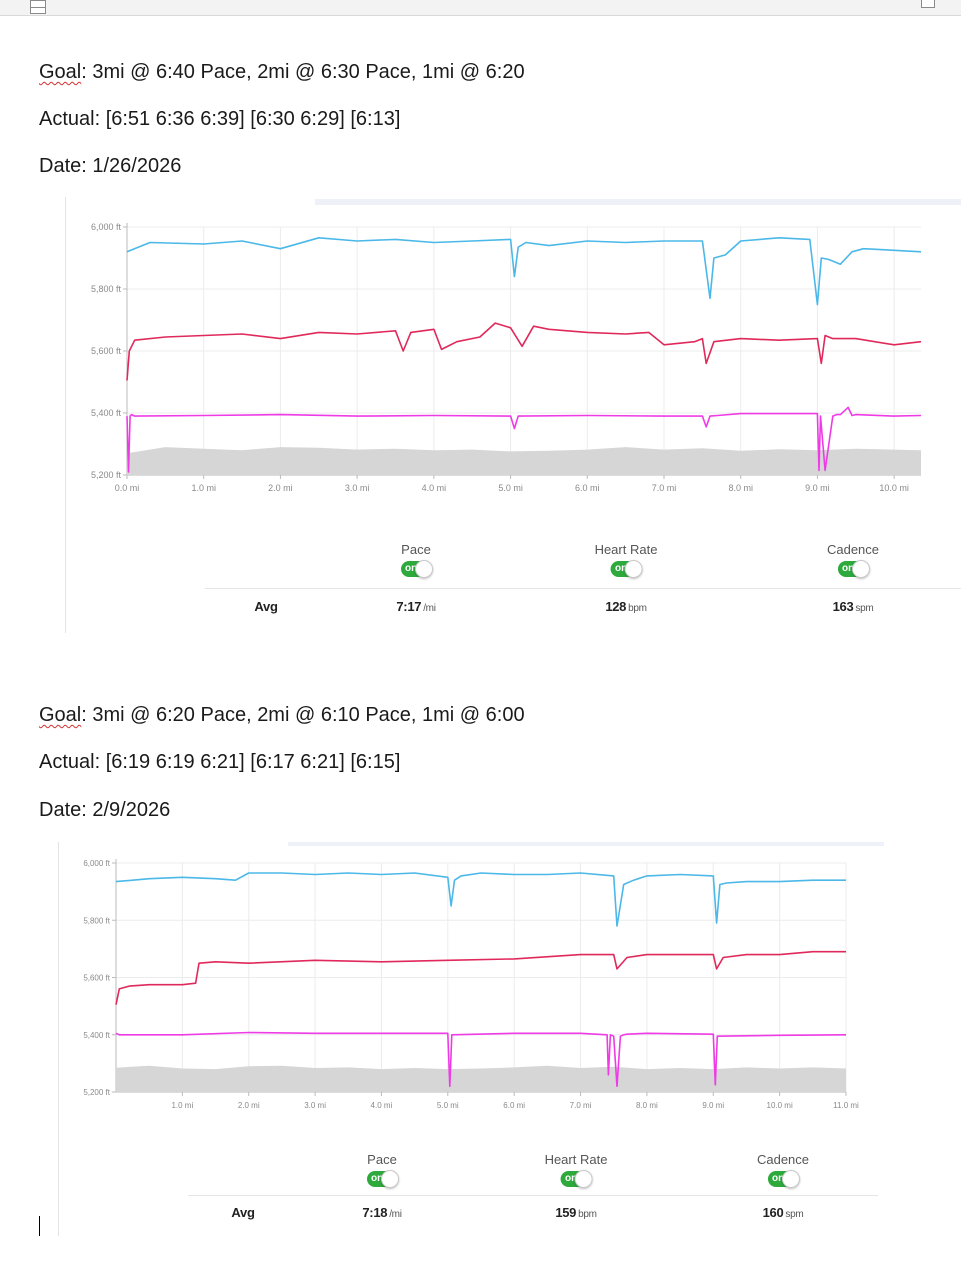 The image size is (961, 1267). I want to click on avg-cadence: 160 spm, so click(783, 1212).